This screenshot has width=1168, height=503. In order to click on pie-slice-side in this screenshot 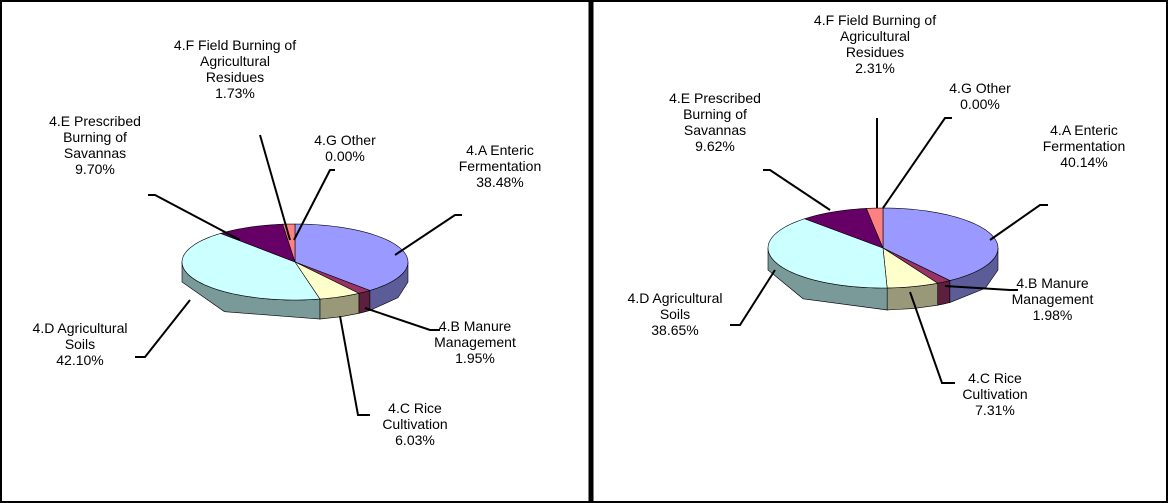, I will do `click(944, 293)`.